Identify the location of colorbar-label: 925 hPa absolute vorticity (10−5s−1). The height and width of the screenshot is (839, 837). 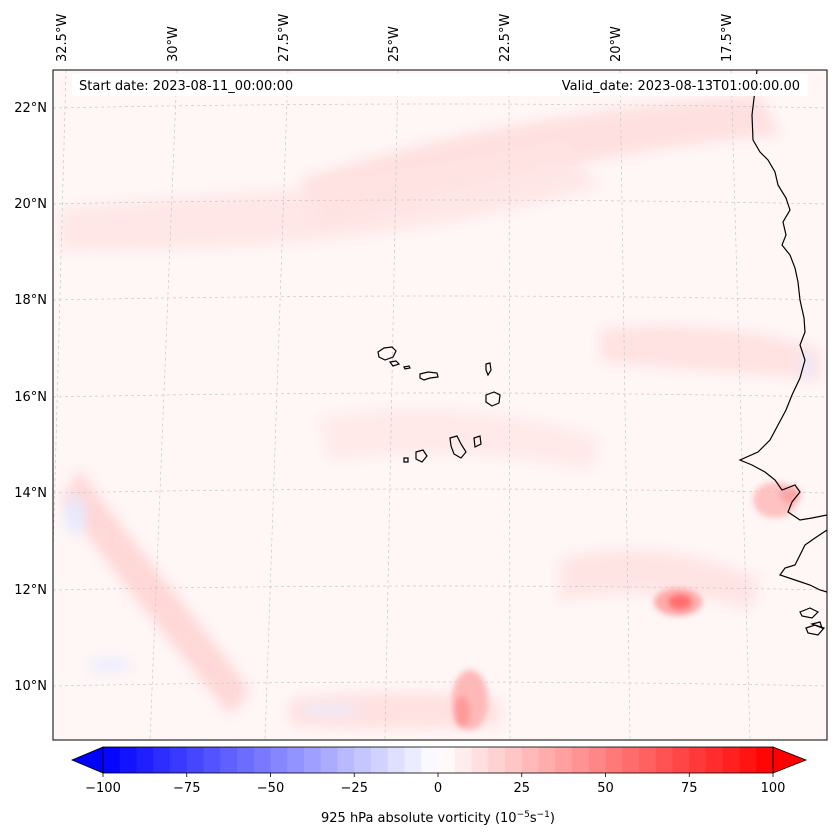
(438, 818).